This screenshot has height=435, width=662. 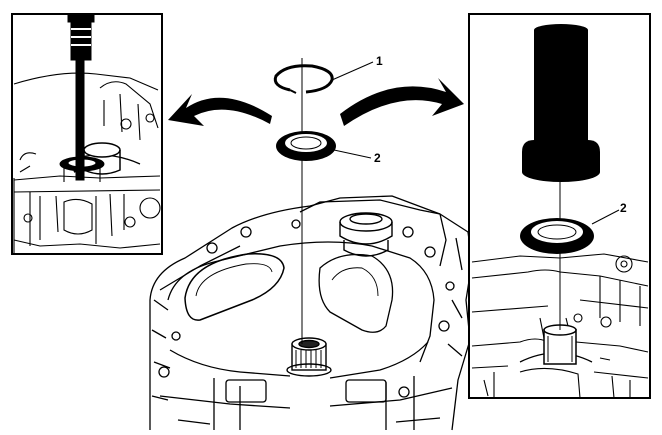 I want to click on callout-seal-inset: 2, so click(x=623, y=208).